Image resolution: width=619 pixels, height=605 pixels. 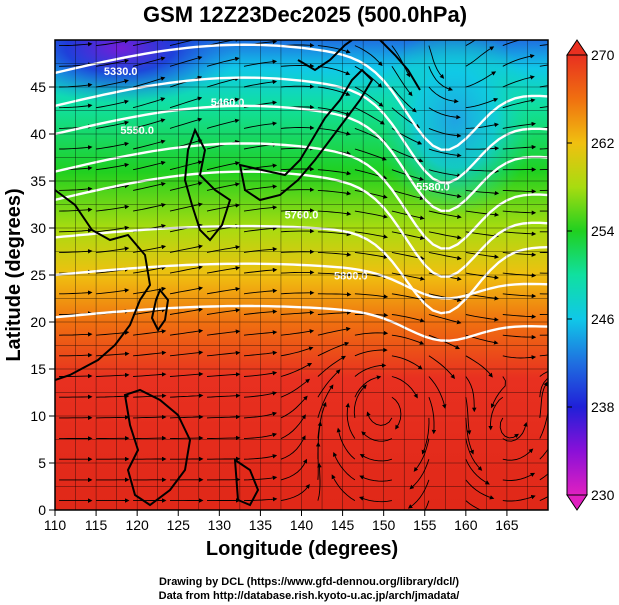 I want to click on y-tick-label: 30, so click(x=38, y=228).